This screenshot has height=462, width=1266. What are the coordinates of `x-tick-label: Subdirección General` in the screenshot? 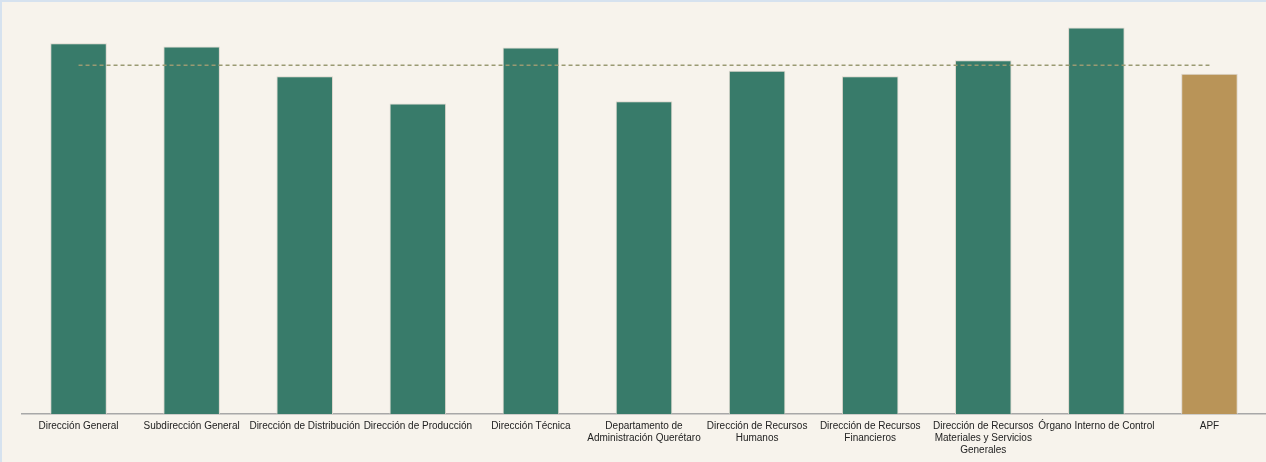 It's located at (191, 425).